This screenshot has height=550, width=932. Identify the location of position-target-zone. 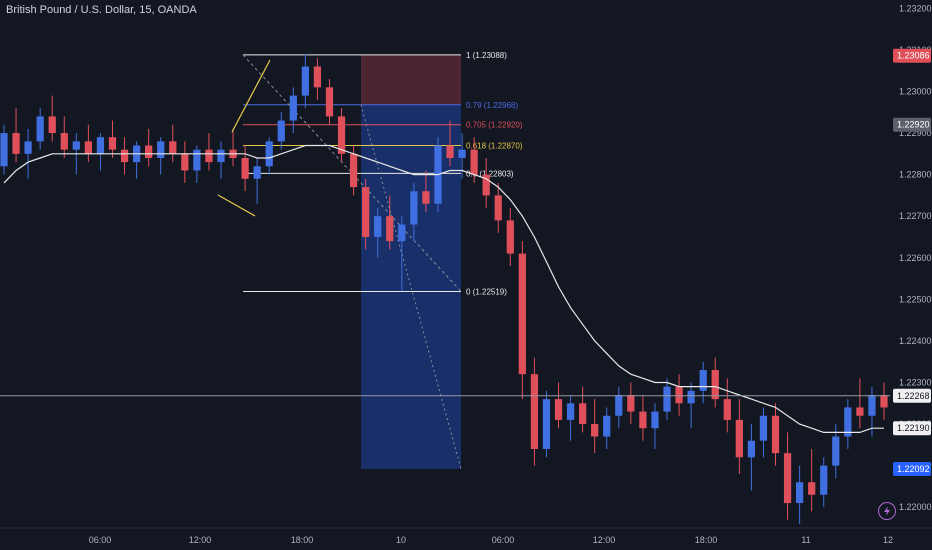
(411, 286).